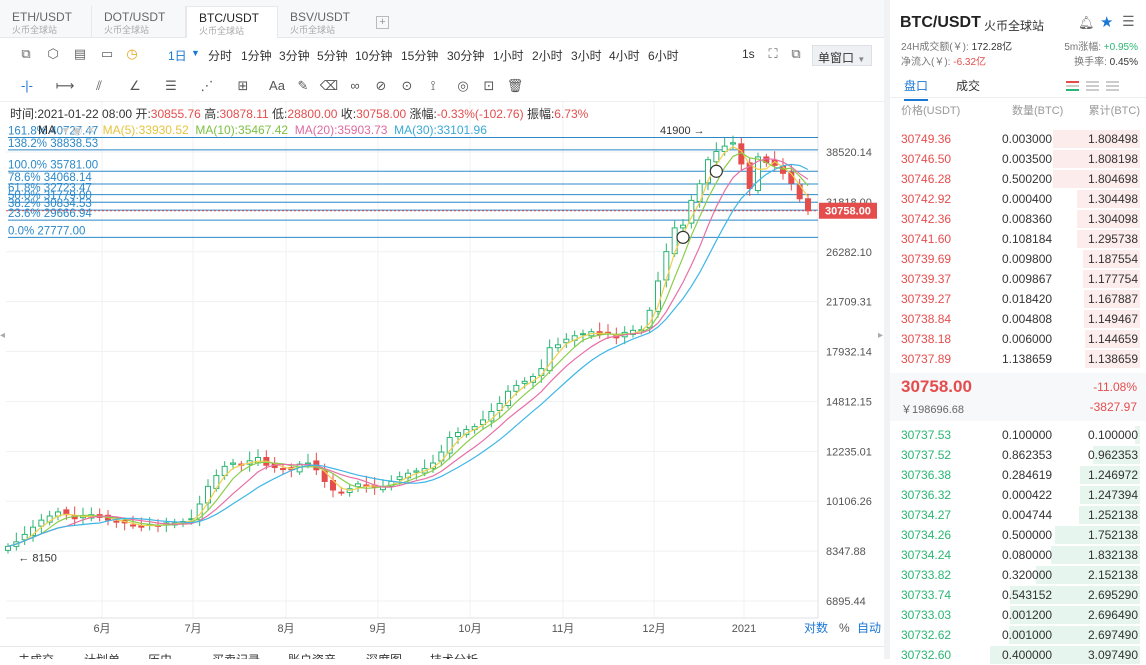 The image size is (1146, 665). I want to click on bid-row: 30733.74 0.543152 2.695290, so click(1018, 595).